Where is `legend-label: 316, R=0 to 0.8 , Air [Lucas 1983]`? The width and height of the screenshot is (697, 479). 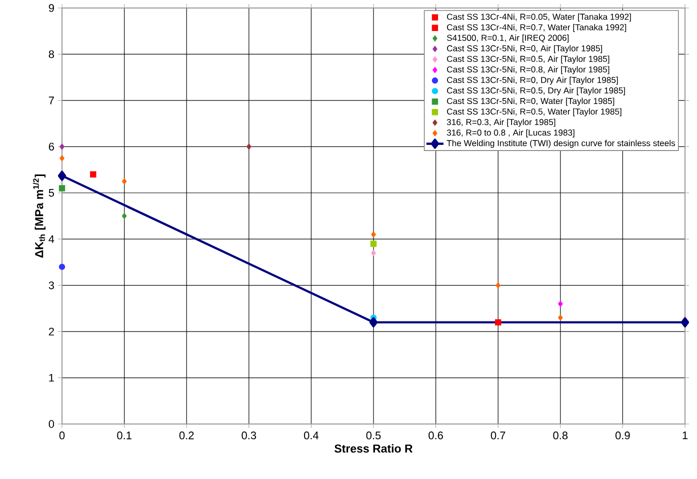 legend-label: 316, R=0 to 0.8 , Air [Lucas 1983] is located at coordinates (510, 133).